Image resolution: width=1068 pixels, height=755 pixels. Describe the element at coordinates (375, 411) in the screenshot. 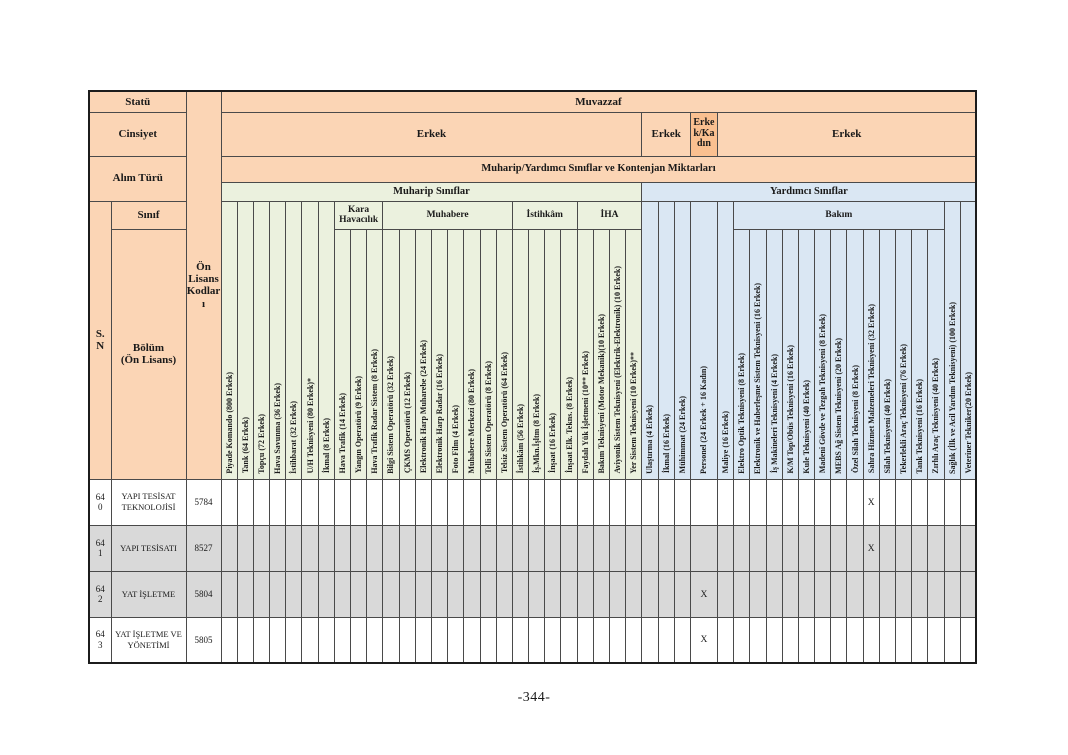

I see `column-header-label: Hava Trafik Radar Sistem (8 Erkek)` at that location.